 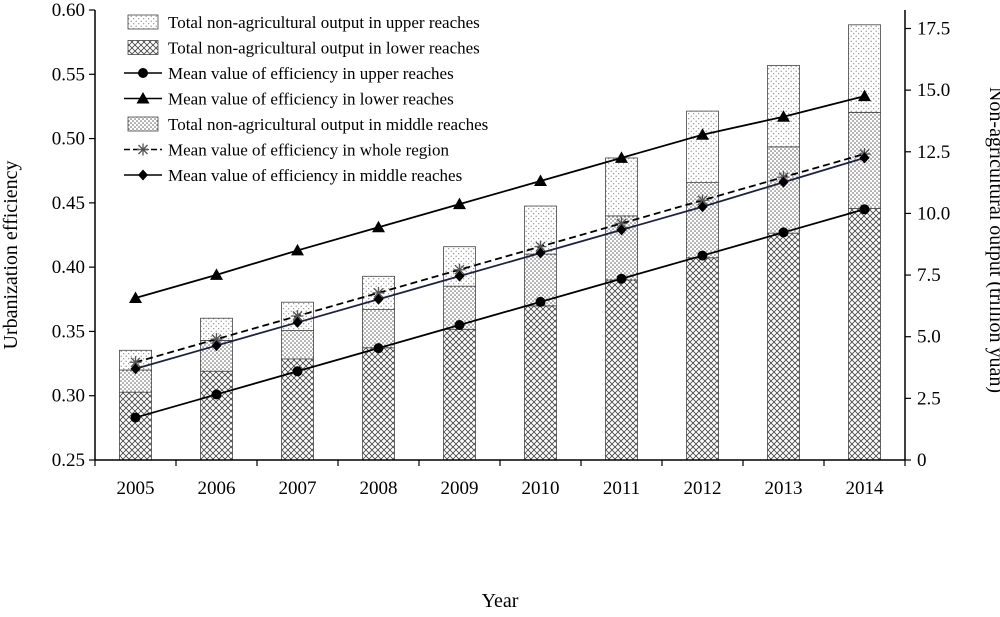 I want to click on right-y-tick-label: 7.5, so click(x=929, y=275).